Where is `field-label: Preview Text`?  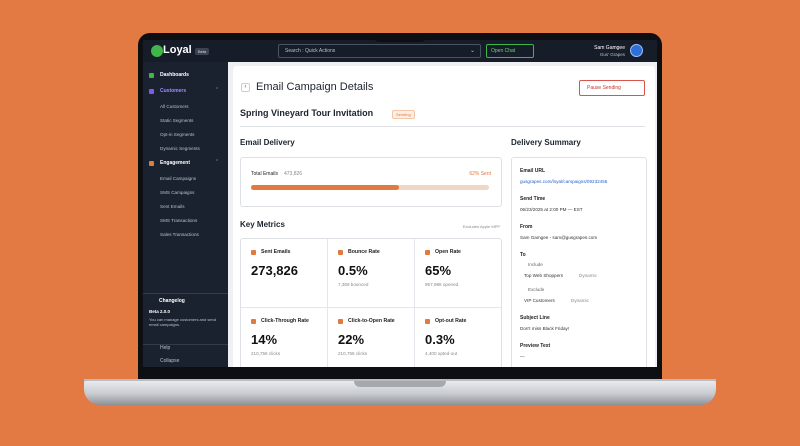 field-label: Preview Text is located at coordinates (535, 346).